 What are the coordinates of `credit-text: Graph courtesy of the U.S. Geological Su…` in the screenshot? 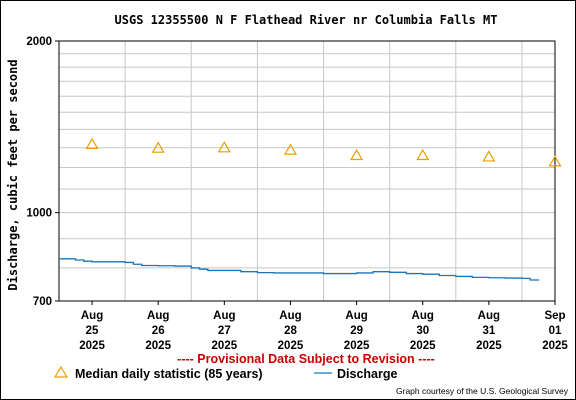 It's located at (482, 391).